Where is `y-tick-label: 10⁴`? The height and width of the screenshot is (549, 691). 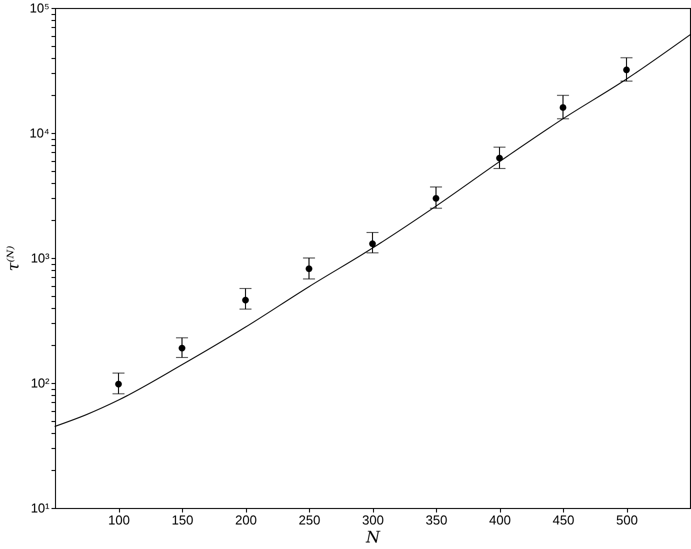
y-tick-label: 10⁴ is located at coordinates (39, 133).